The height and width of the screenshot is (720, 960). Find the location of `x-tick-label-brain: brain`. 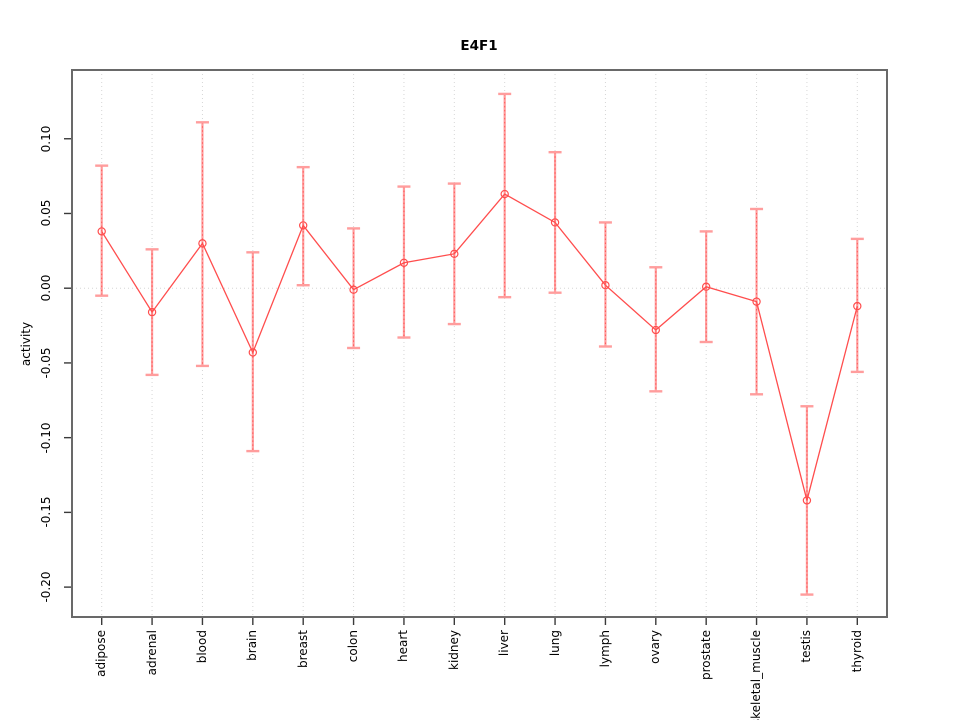

x-tick-label-brain: brain is located at coordinates (252, 645).